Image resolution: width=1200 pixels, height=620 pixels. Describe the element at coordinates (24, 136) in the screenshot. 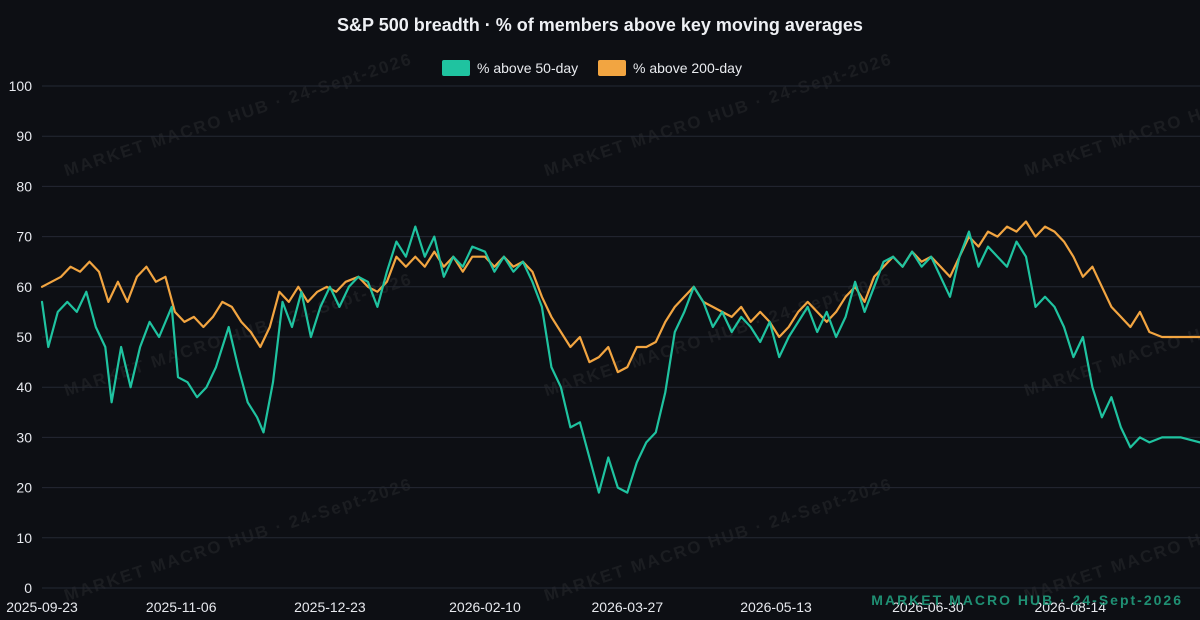

I see `y-tick-label-90: 90` at that location.